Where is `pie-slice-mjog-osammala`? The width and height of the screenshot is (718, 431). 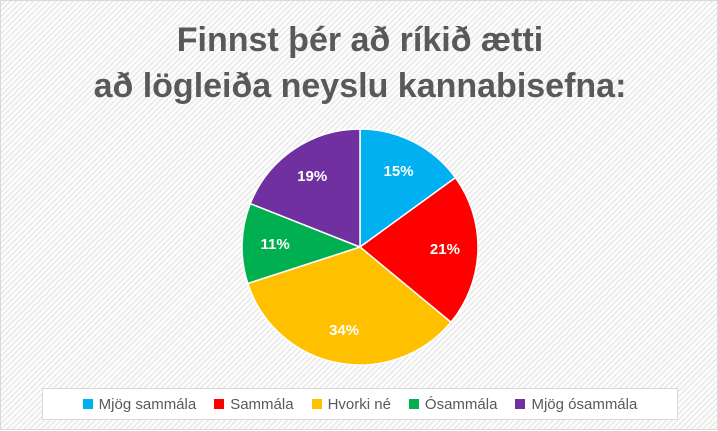 pie-slice-mjog-osammala is located at coordinates (305, 188).